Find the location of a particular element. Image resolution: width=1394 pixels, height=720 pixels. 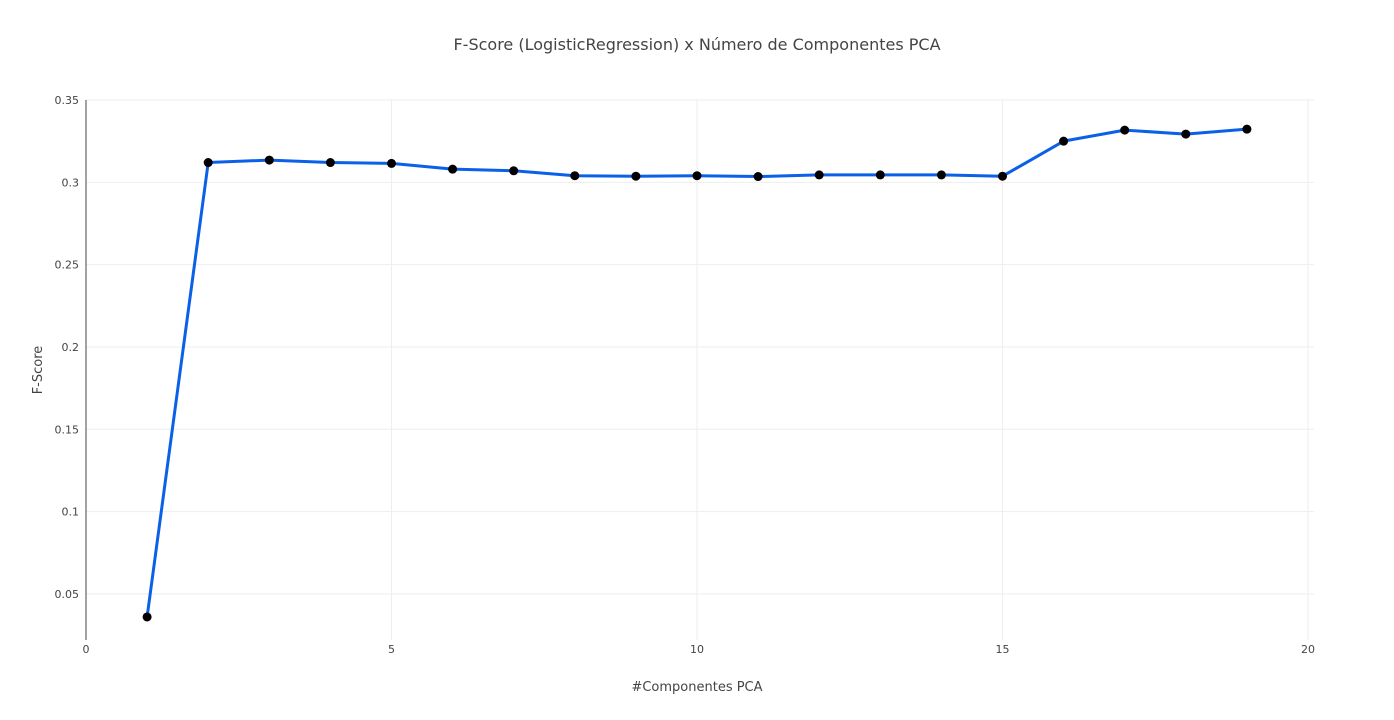

y-axis-title: F-Score is located at coordinates (38, 370).